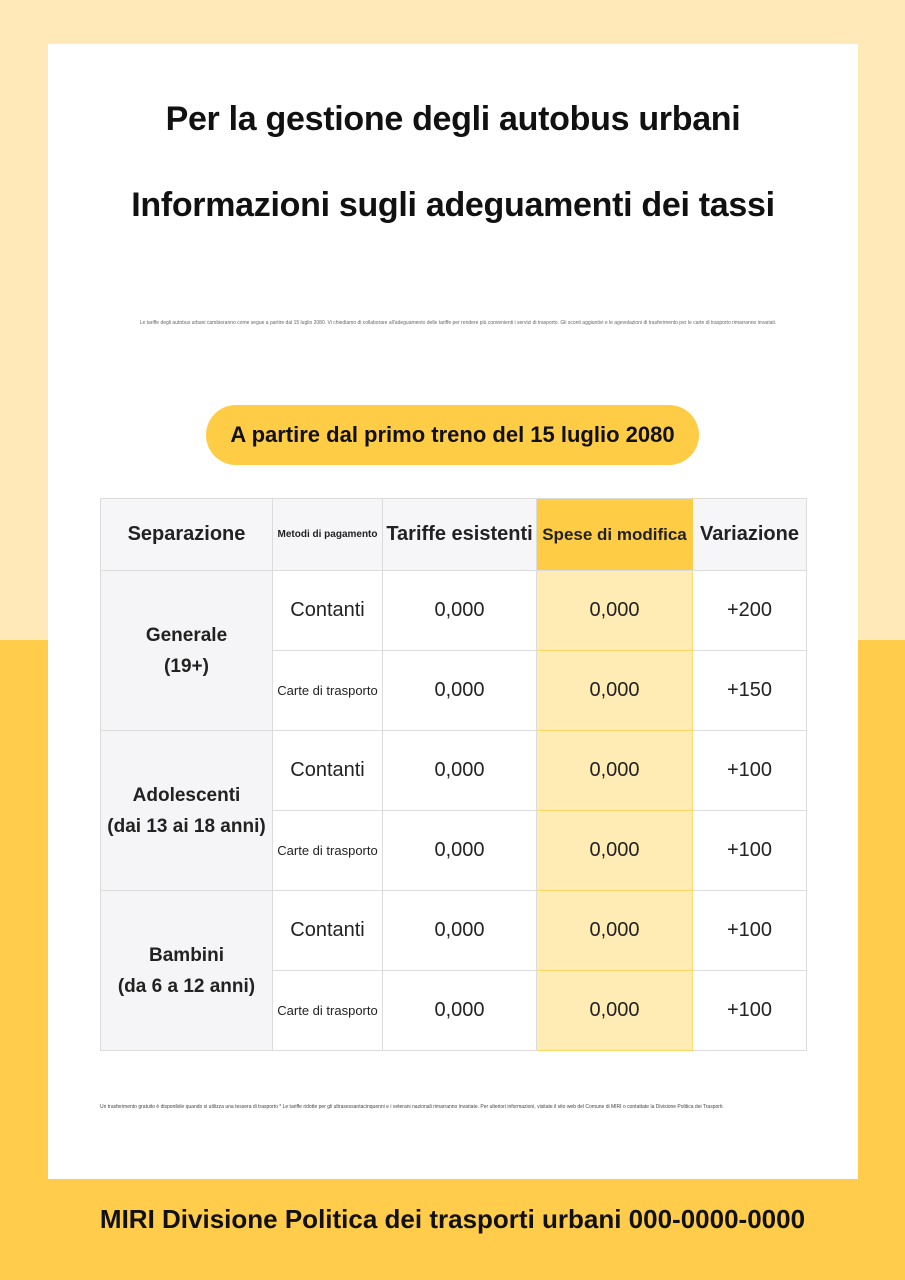  Describe the element at coordinates (453, 205) in the screenshot. I see `title-line-2: Informazioni sugli adeguamenti dei tassi` at that location.